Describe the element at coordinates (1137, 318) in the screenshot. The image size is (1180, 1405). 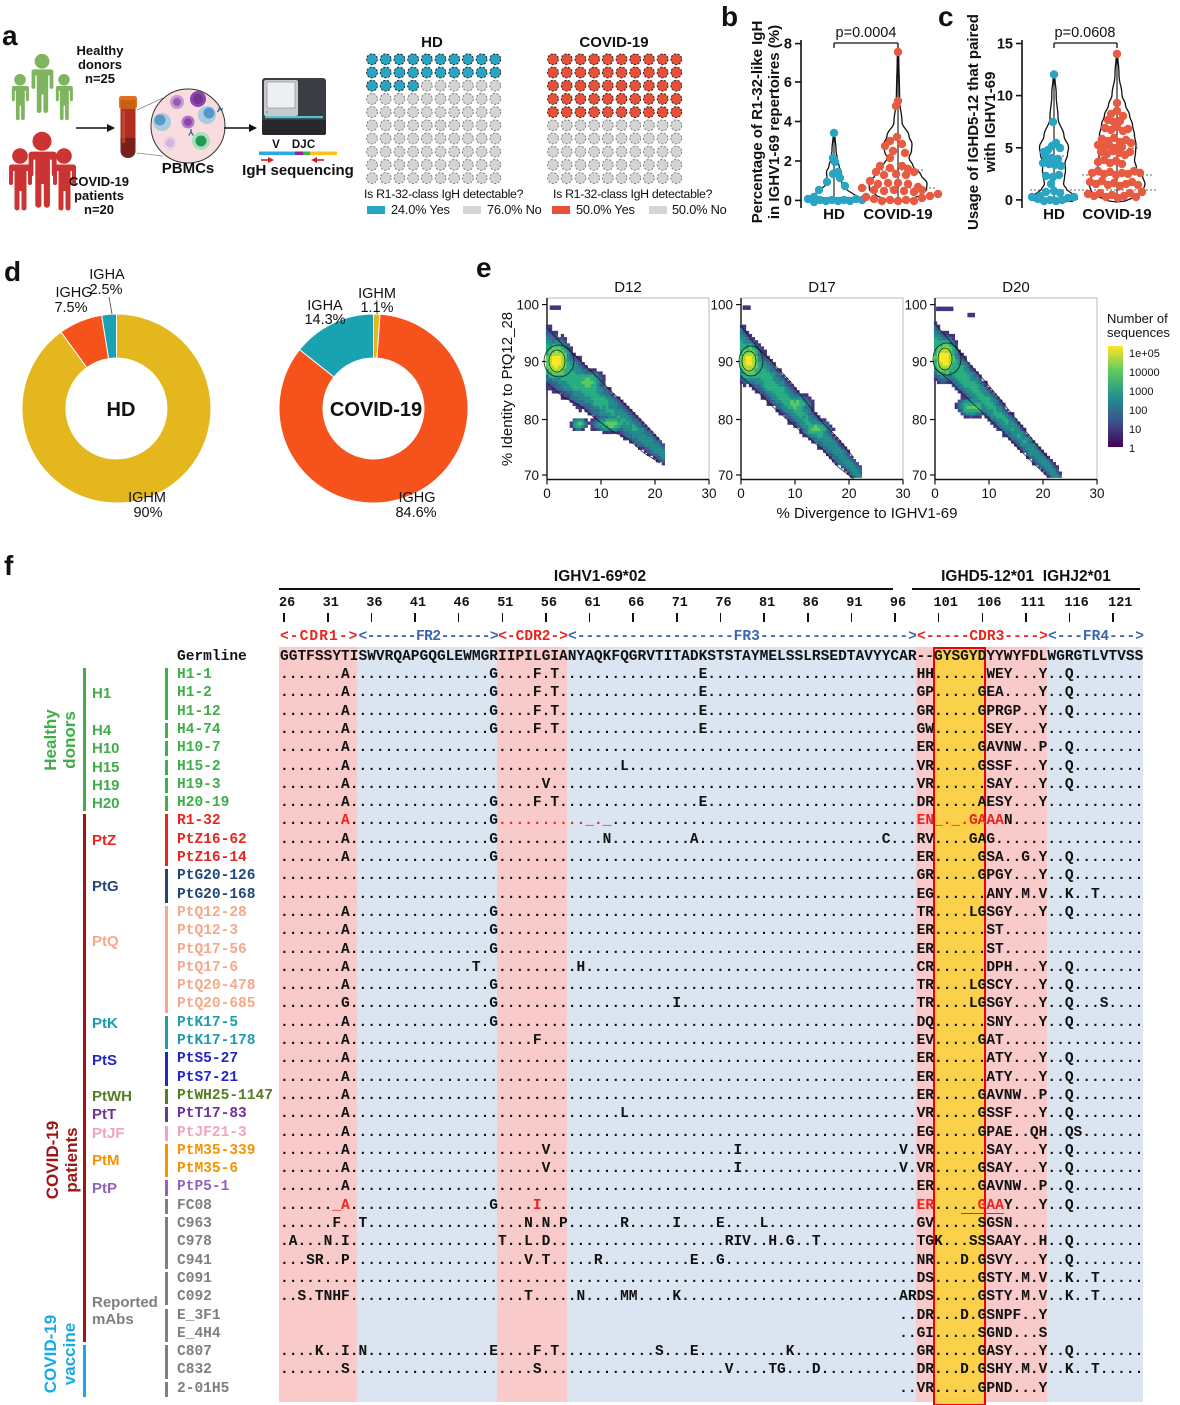
I see `svg-text: Number of` at that location.